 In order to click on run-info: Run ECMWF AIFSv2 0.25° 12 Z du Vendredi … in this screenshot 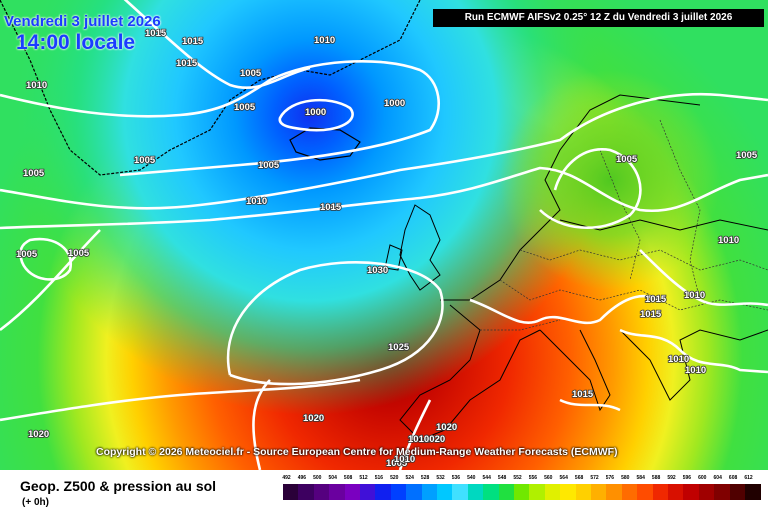, I will do `click(598, 18)`.